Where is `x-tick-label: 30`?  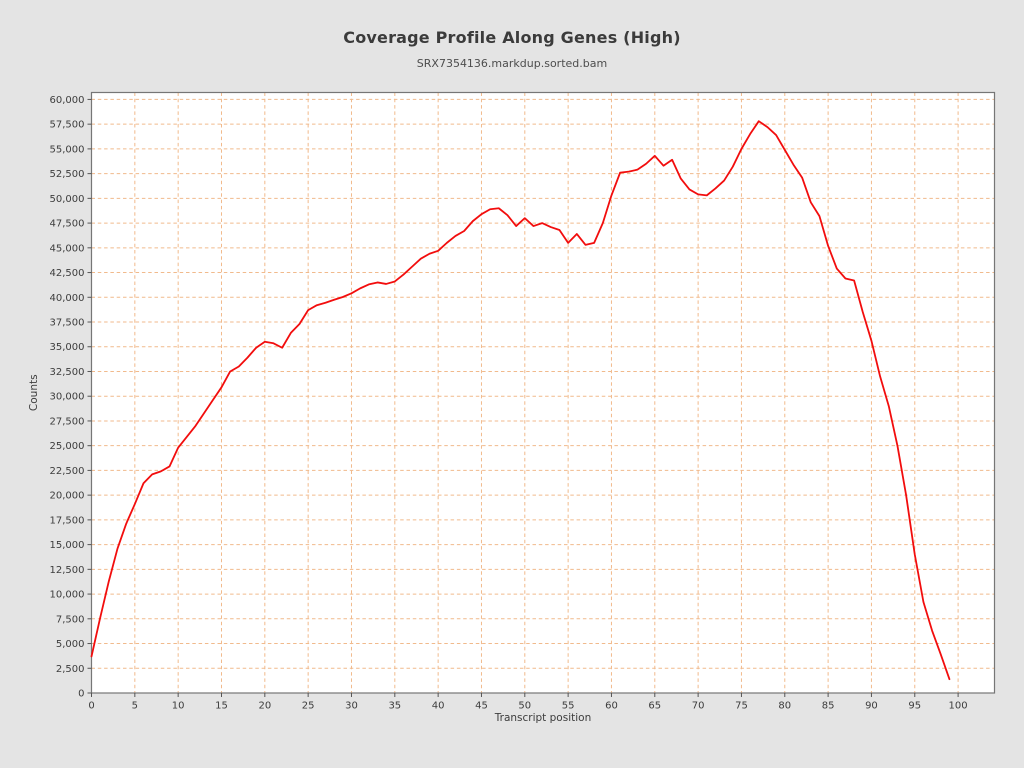 x-tick-label: 30 is located at coordinates (351, 705).